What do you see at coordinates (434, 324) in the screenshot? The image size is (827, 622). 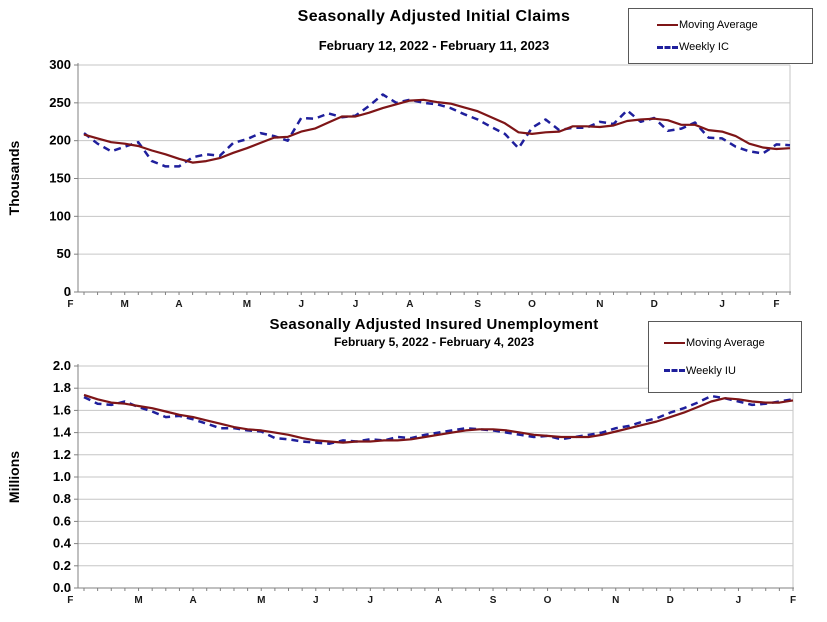 I see `chart-title: Seasonally Adjusted Insured Unemployment` at bounding box center [434, 324].